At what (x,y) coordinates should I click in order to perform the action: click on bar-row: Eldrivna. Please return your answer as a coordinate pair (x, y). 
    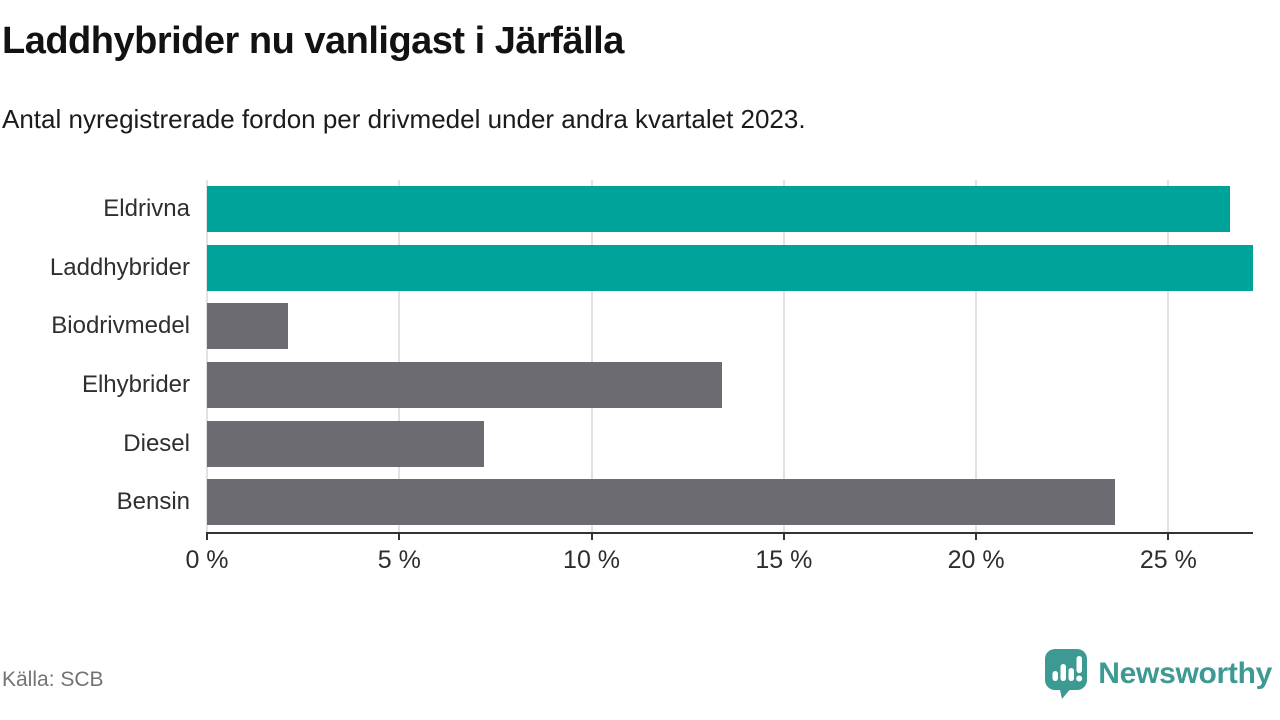
    Looking at the image, I should click on (678, 209).